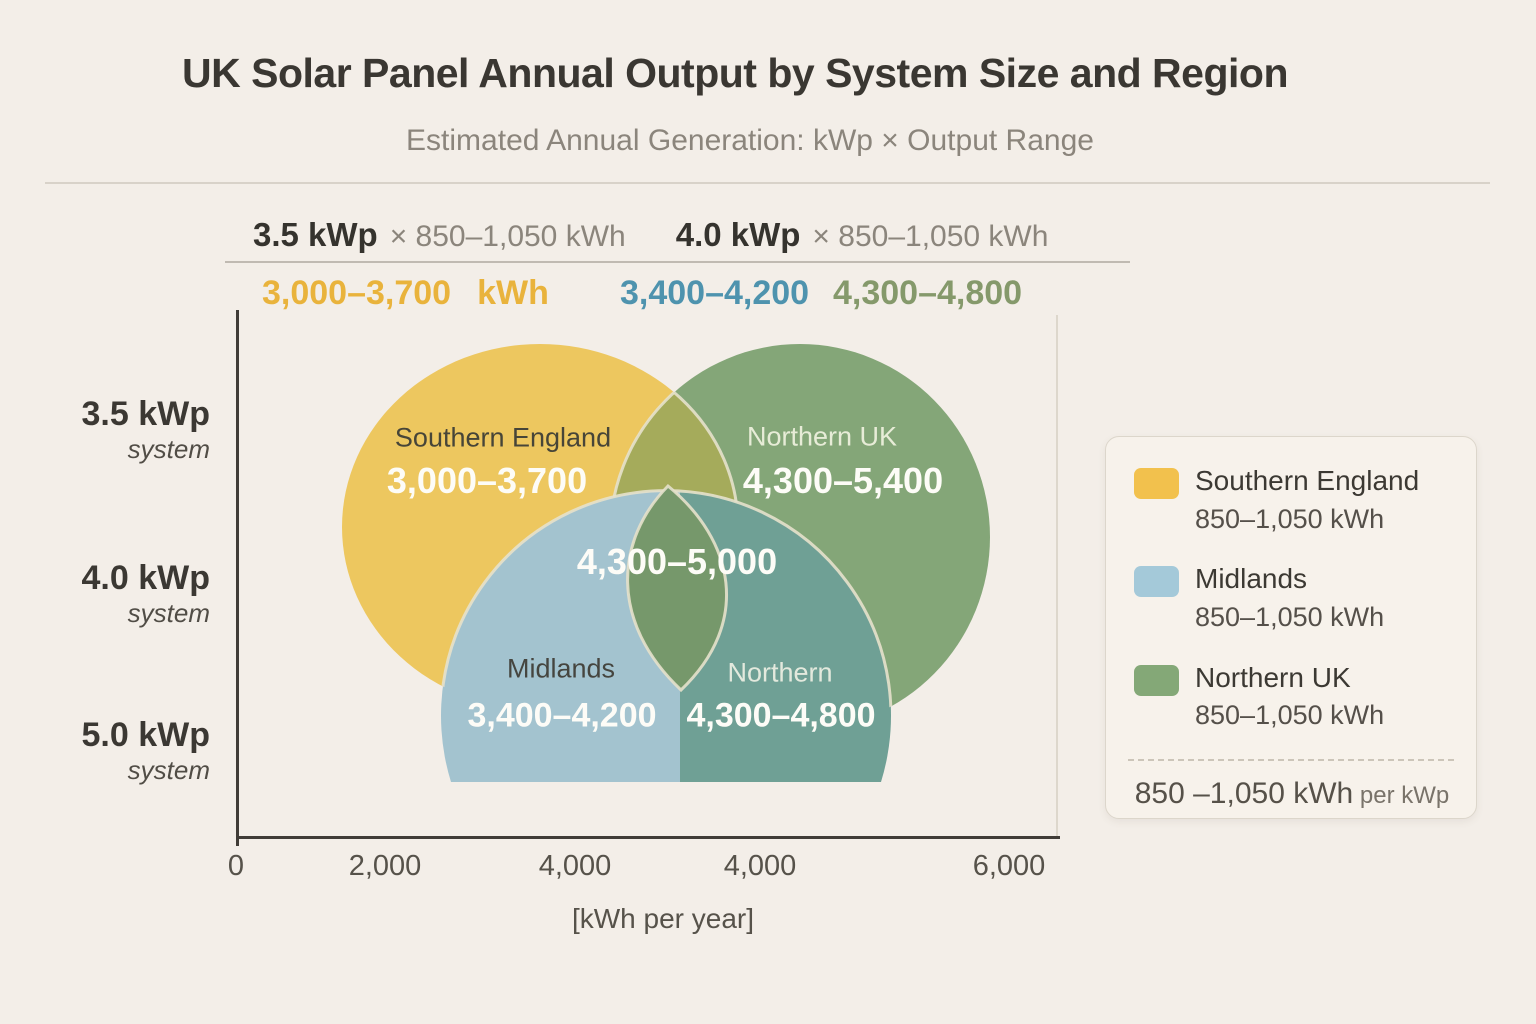 The image size is (1536, 1024). Describe the element at coordinates (513, 293) in the screenshot. I see `output-range-unit: kWh` at that location.